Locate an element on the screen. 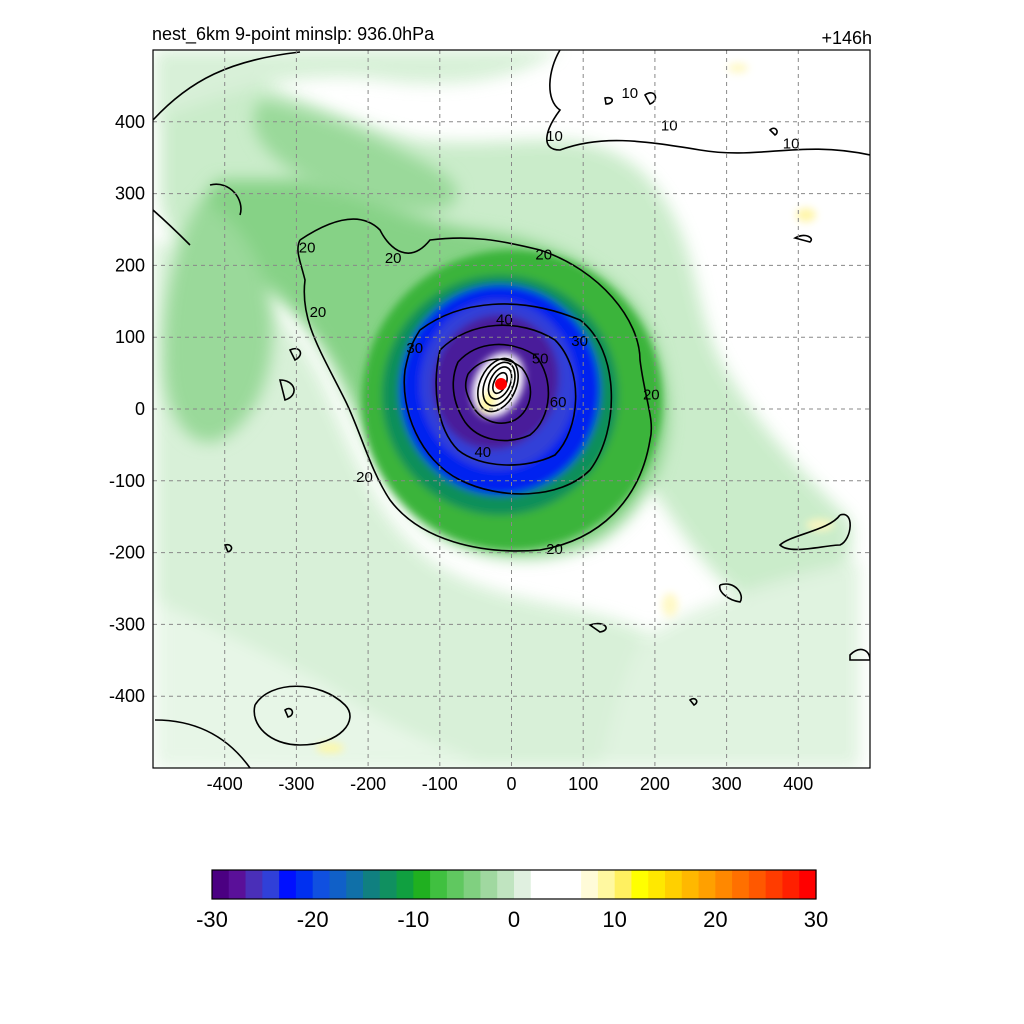 This screenshot has width=1024, height=1024. y-tick-label: -200 is located at coordinates (127, 553).